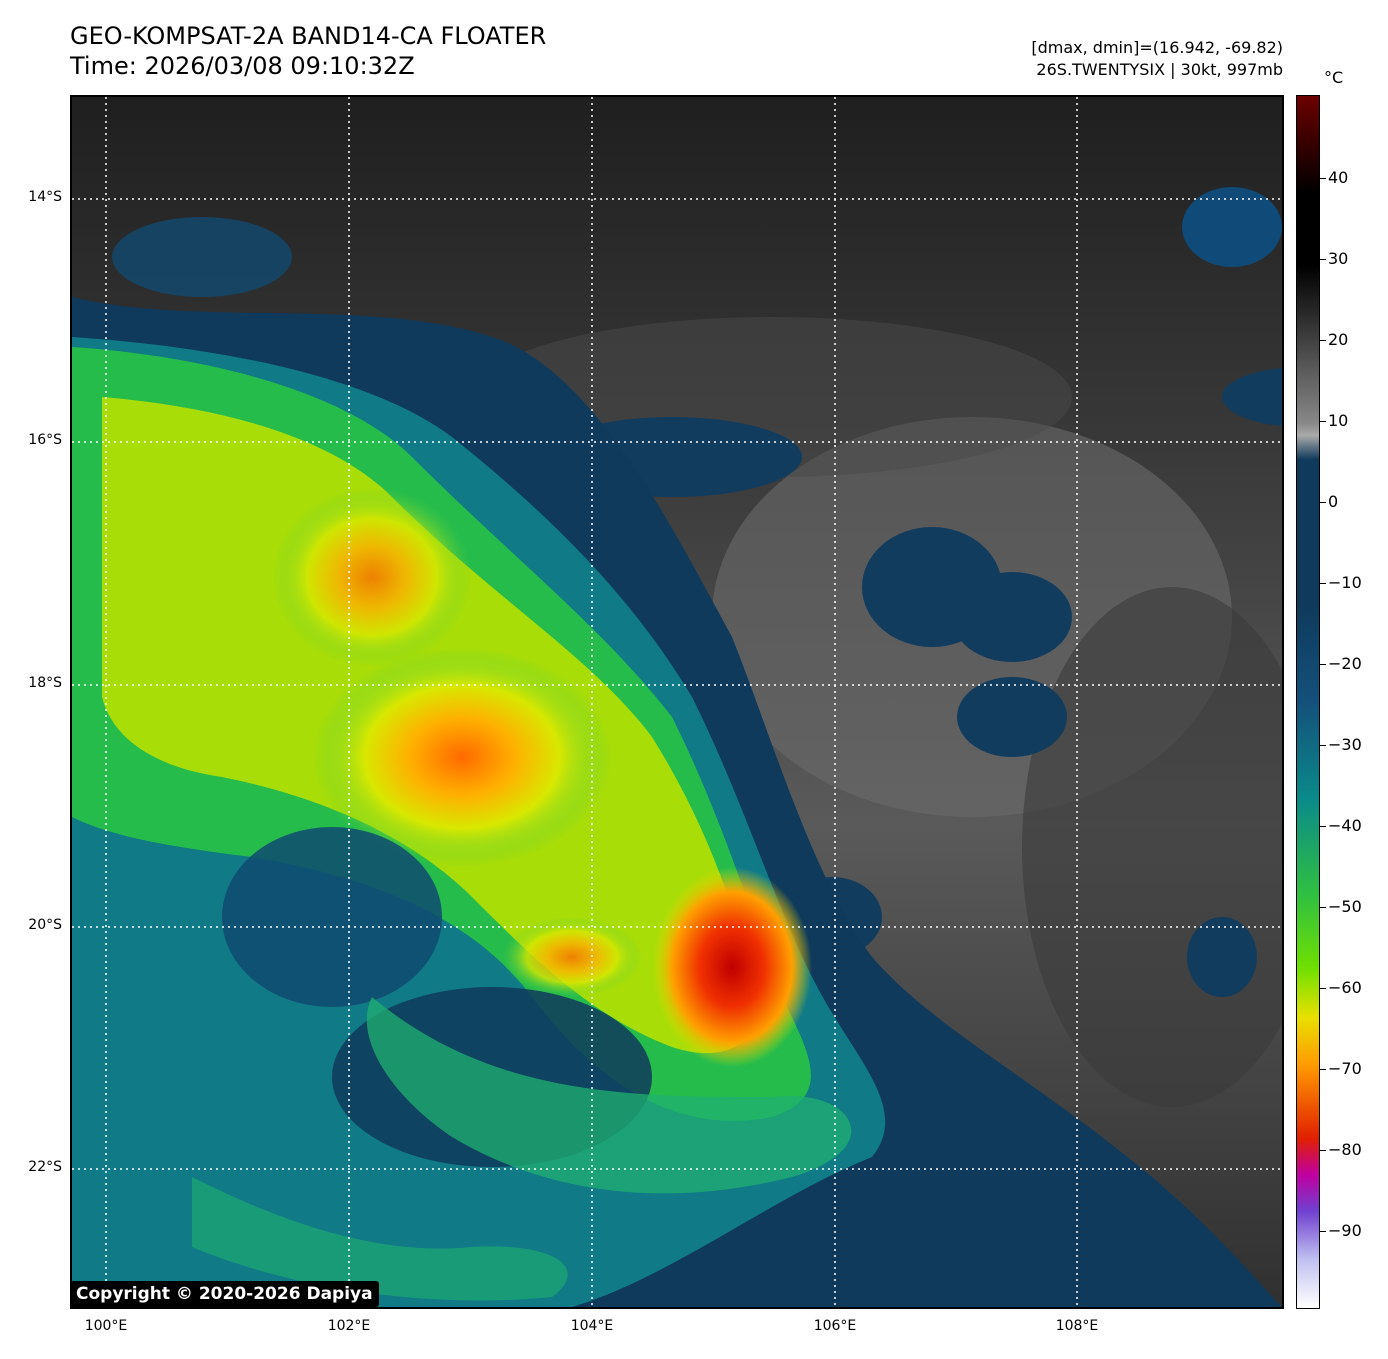  I want to click on colorbar-tick-label: 10, so click(1338, 420).